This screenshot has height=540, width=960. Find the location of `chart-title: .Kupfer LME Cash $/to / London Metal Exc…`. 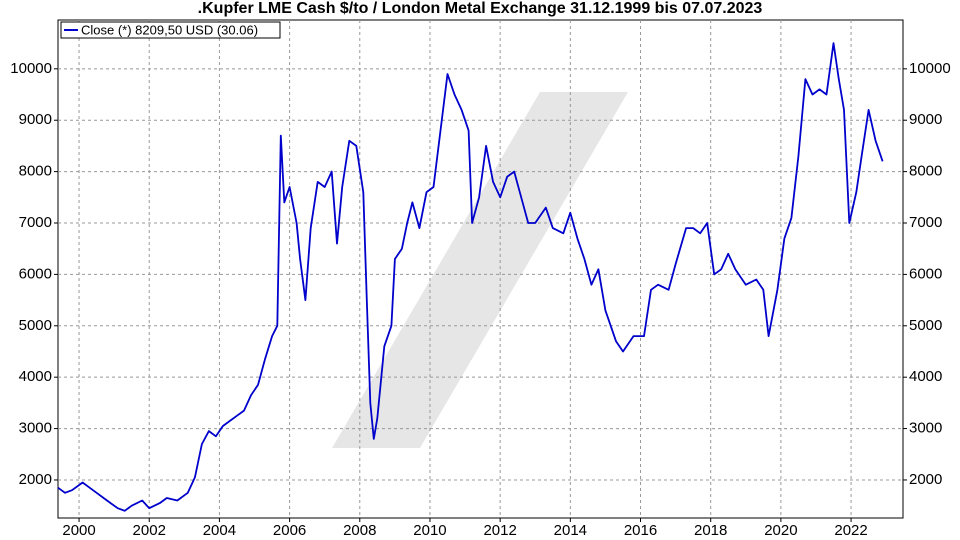

chart-title: .Kupfer LME Cash $/to / London Metal Exc… is located at coordinates (480, 8).